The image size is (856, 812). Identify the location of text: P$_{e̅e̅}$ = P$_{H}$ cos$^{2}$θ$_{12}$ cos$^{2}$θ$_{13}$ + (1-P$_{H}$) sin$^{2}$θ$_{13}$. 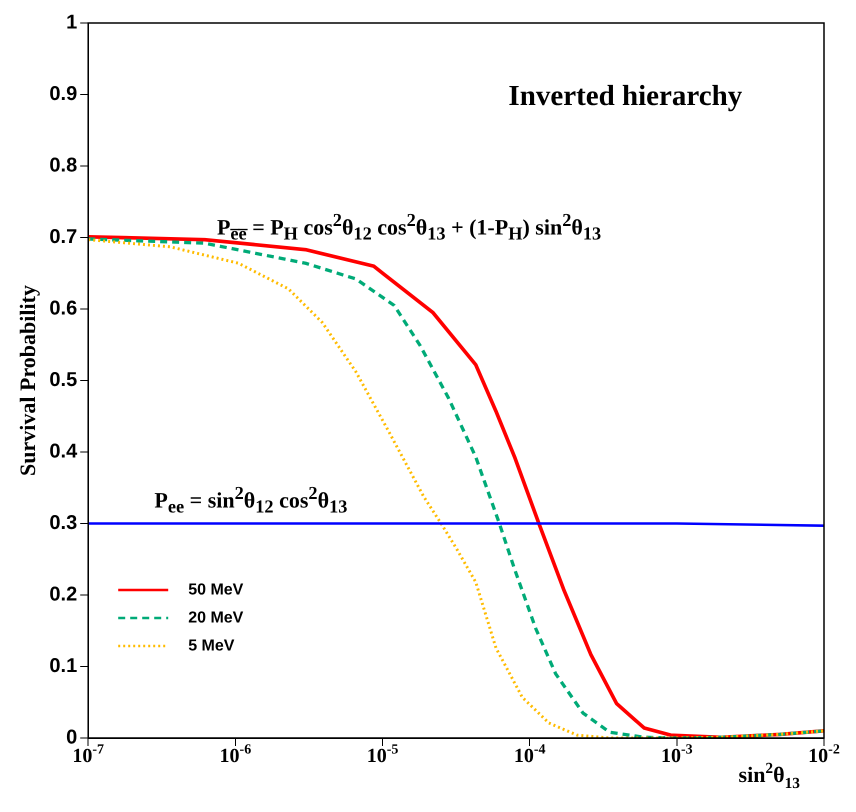
(409, 227).